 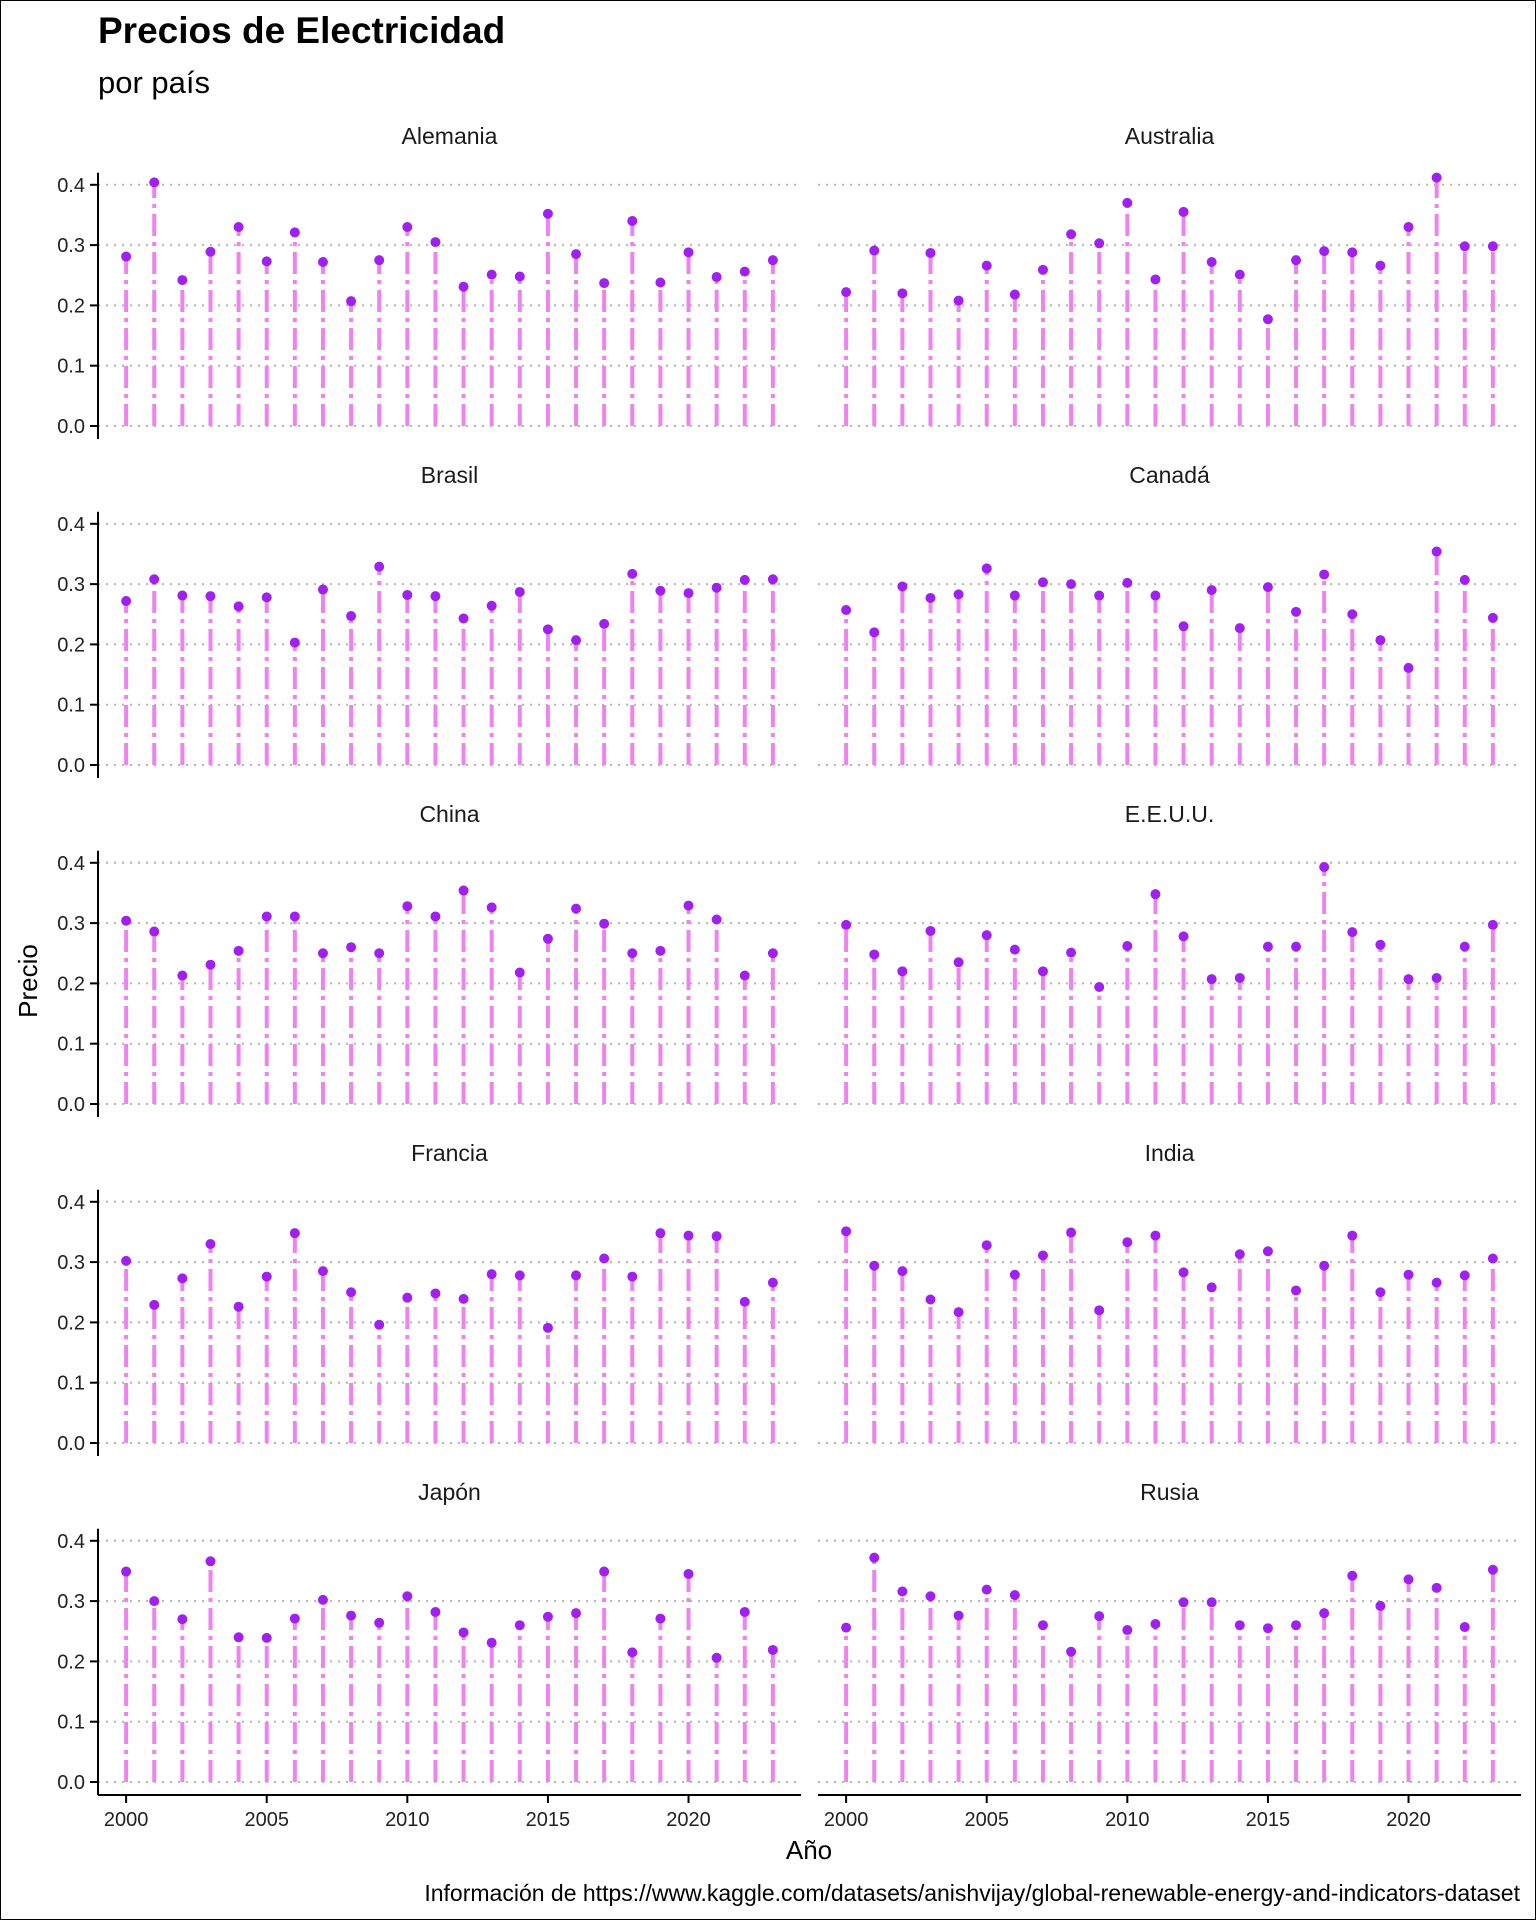 What do you see at coordinates (1127, 1820) in the screenshot?
I see `x-tick-label: 2010` at bounding box center [1127, 1820].